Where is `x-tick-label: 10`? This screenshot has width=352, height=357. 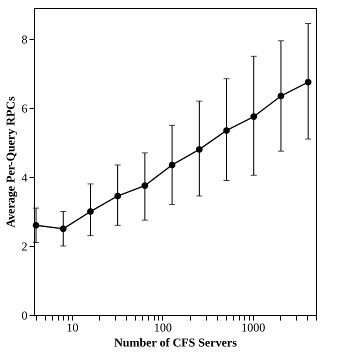 x-tick-label: 10 is located at coordinates (72, 327).